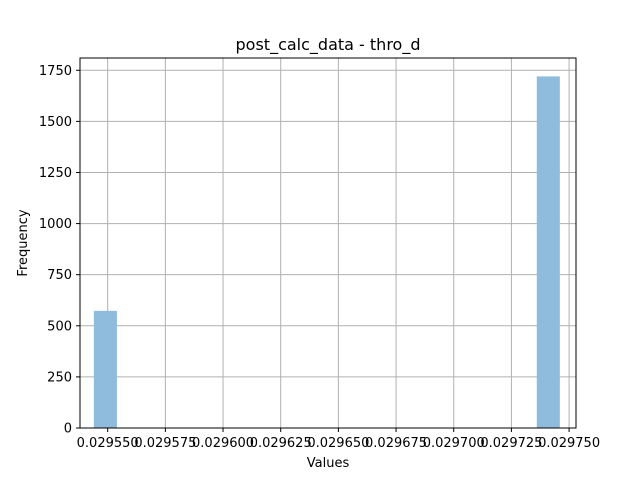  What do you see at coordinates (328, 463) in the screenshot?
I see `x-axis-label: Values` at bounding box center [328, 463].